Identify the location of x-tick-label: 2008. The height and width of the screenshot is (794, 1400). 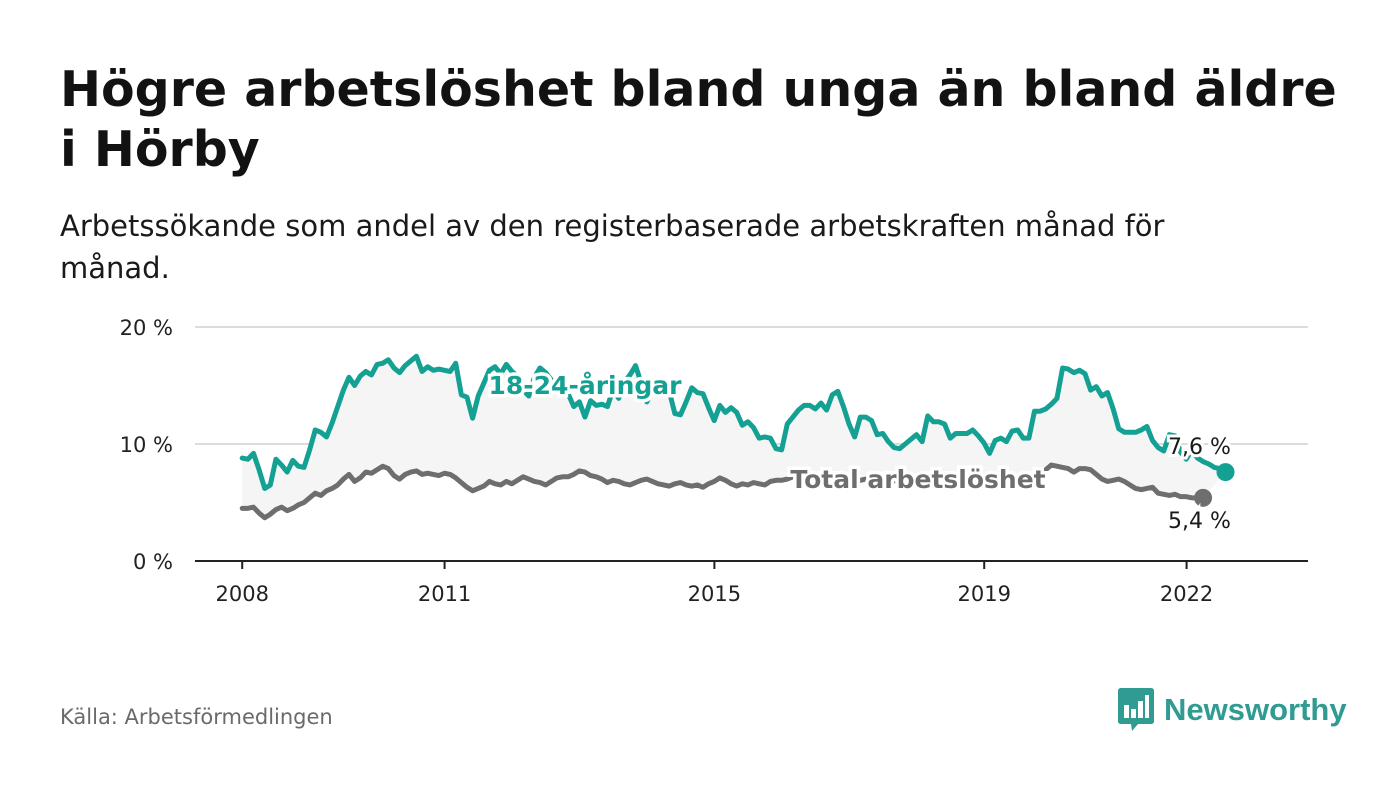
(241, 594).